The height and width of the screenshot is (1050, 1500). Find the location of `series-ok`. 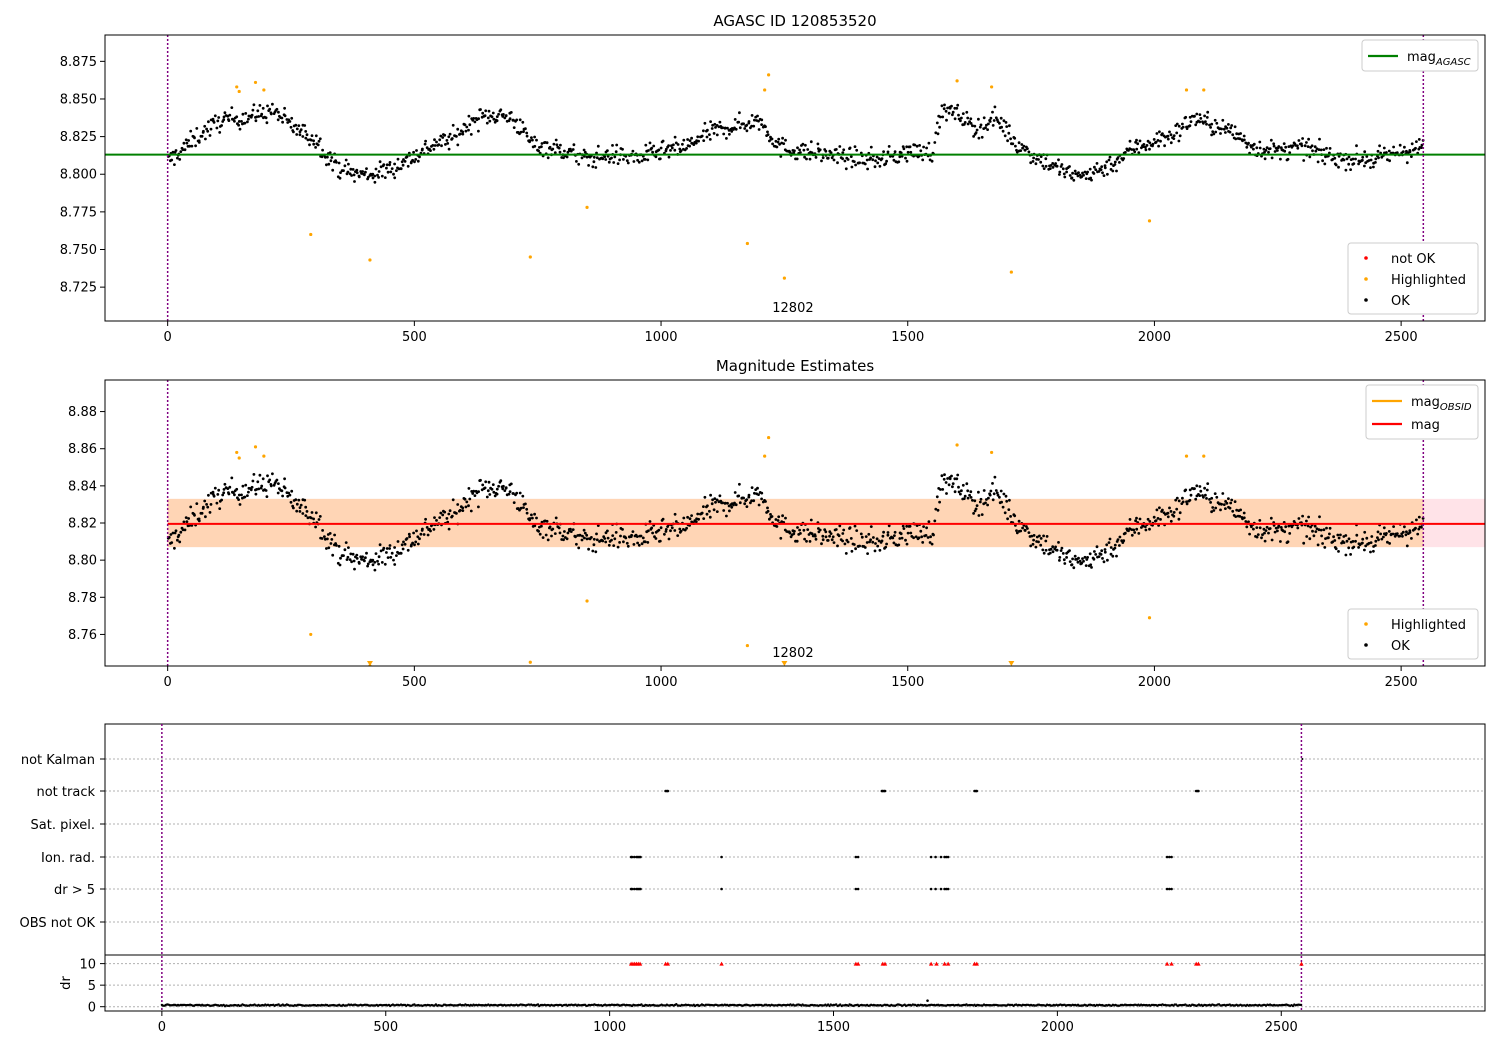

series-ok is located at coordinates (795, 522).